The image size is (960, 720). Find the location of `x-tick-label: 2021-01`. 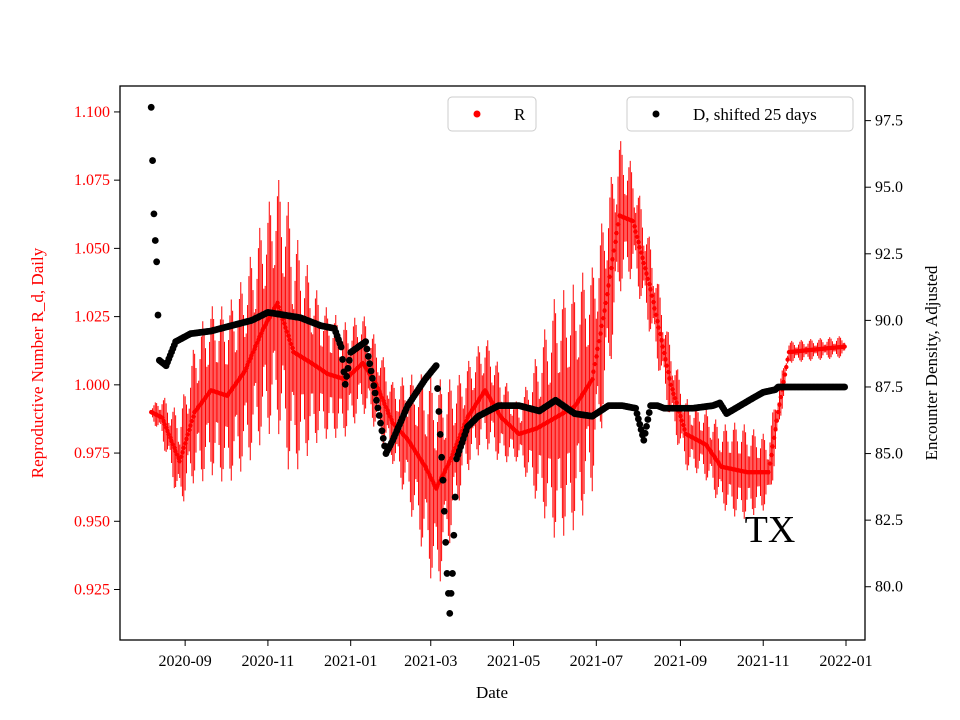

x-tick-label: 2021-01 is located at coordinates (350, 661).